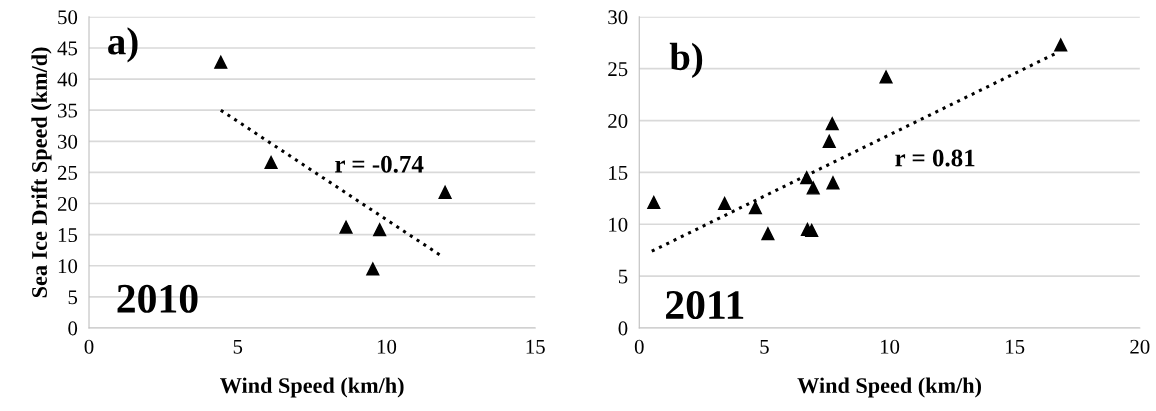  What do you see at coordinates (67, 79) in the screenshot?
I see `y-tick-label: 40` at bounding box center [67, 79].